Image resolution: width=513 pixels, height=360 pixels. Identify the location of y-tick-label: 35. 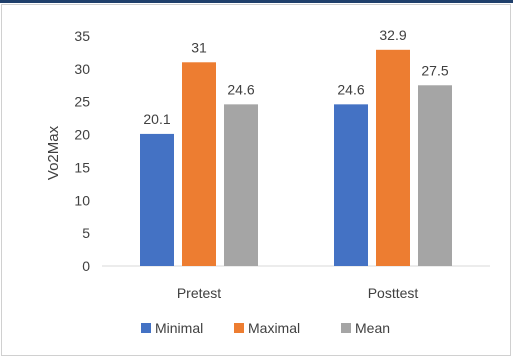
(82, 36).